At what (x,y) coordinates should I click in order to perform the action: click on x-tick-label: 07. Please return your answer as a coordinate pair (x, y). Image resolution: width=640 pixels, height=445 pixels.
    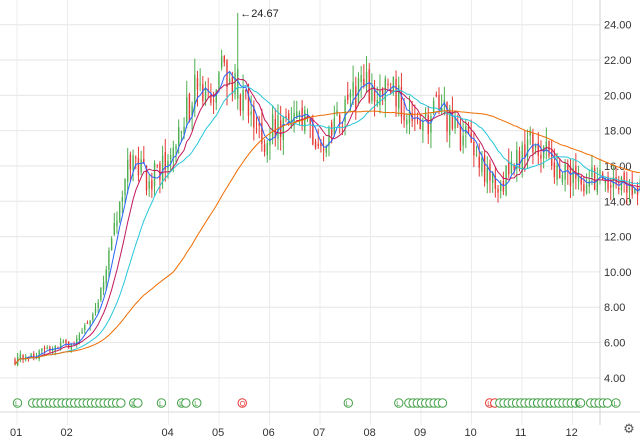
    Looking at the image, I should click on (319, 433).